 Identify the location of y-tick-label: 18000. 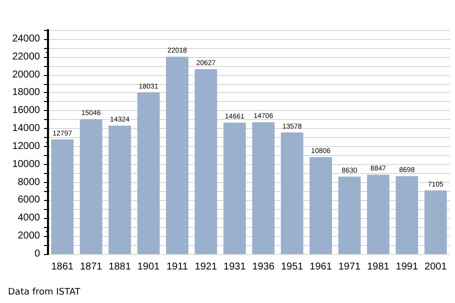
(26, 92).